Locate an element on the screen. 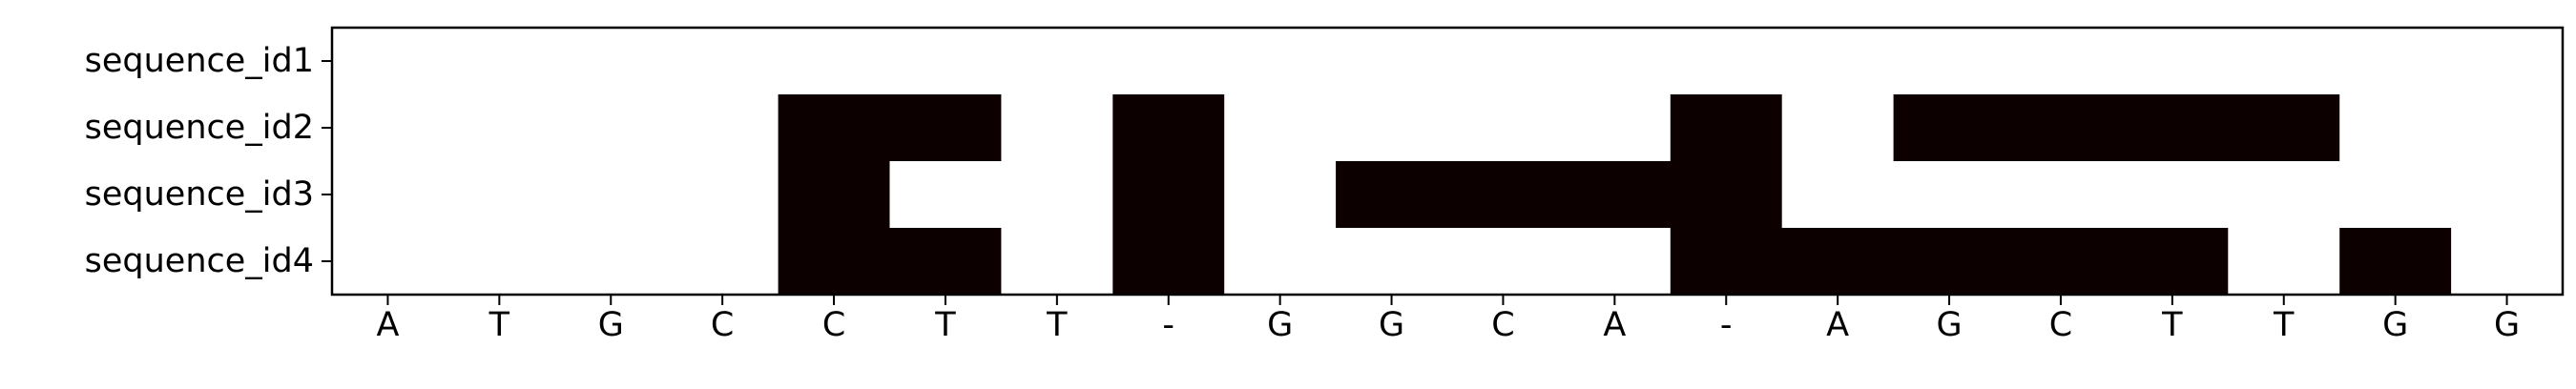 The image size is (2576, 389). y-tick-label: sequence_id2 is located at coordinates (199, 128).